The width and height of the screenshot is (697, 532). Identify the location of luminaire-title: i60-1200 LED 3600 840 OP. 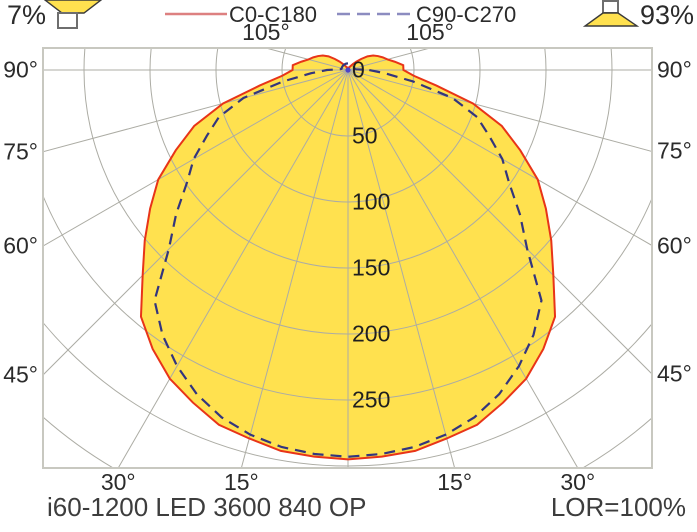
(207, 507).